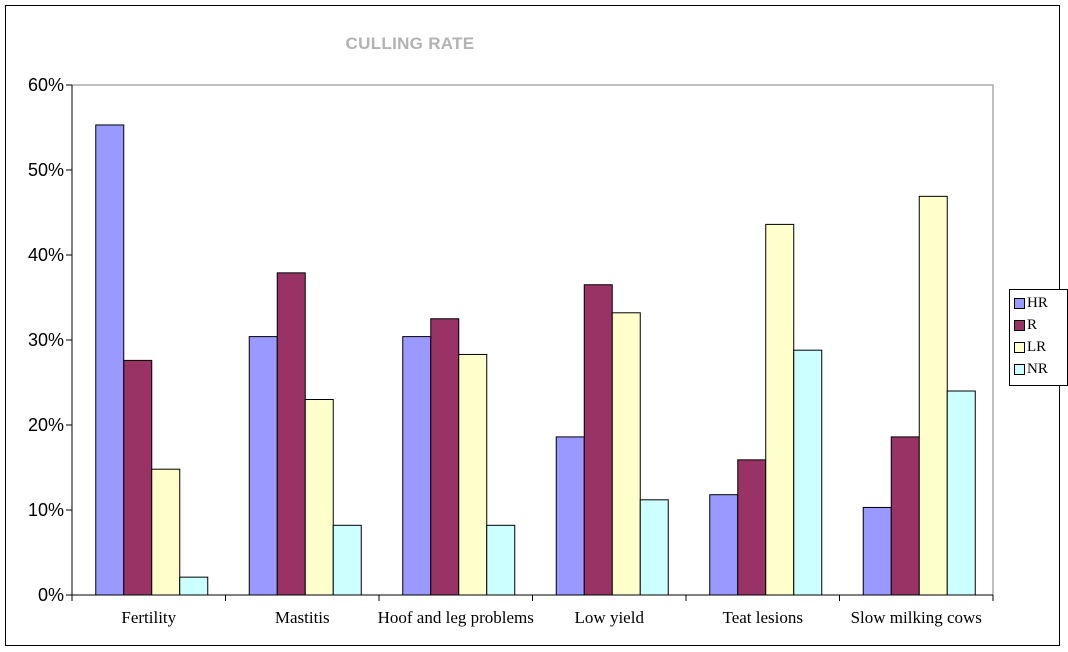 The image size is (1068, 652). What do you see at coordinates (1032, 325) in the screenshot?
I see `legend-label-r: R` at bounding box center [1032, 325].